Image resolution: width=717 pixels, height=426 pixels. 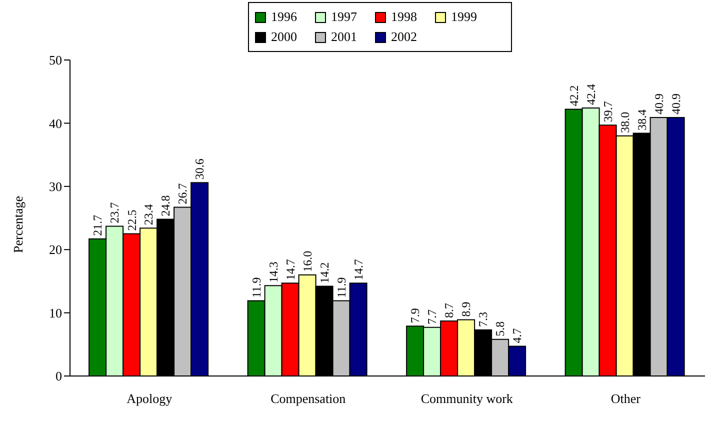 What do you see at coordinates (165, 205) in the screenshot?
I see `data-label: 24.8` at bounding box center [165, 205].